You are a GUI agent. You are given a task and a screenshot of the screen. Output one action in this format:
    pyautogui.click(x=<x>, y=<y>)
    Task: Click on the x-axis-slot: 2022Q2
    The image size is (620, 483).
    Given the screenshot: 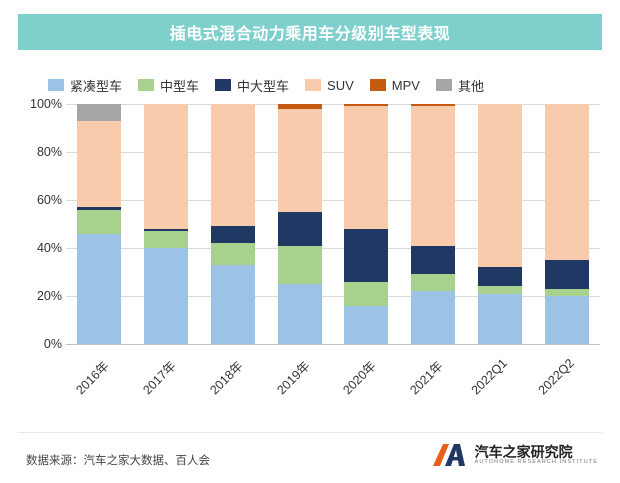 What is the action you would take?
    pyautogui.click(x=566, y=390)
    